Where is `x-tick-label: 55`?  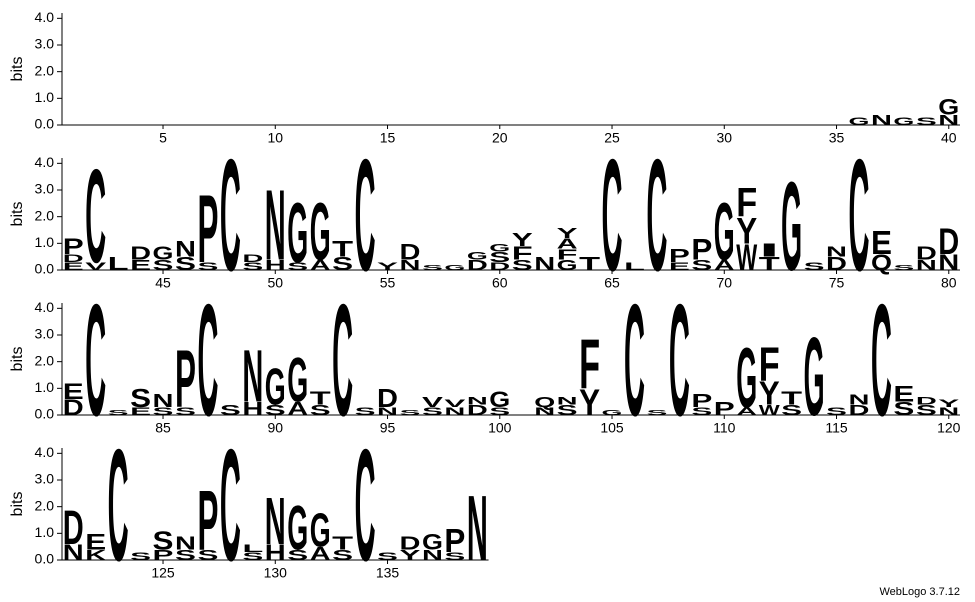 x-tick-label: 55 is located at coordinates (388, 283).